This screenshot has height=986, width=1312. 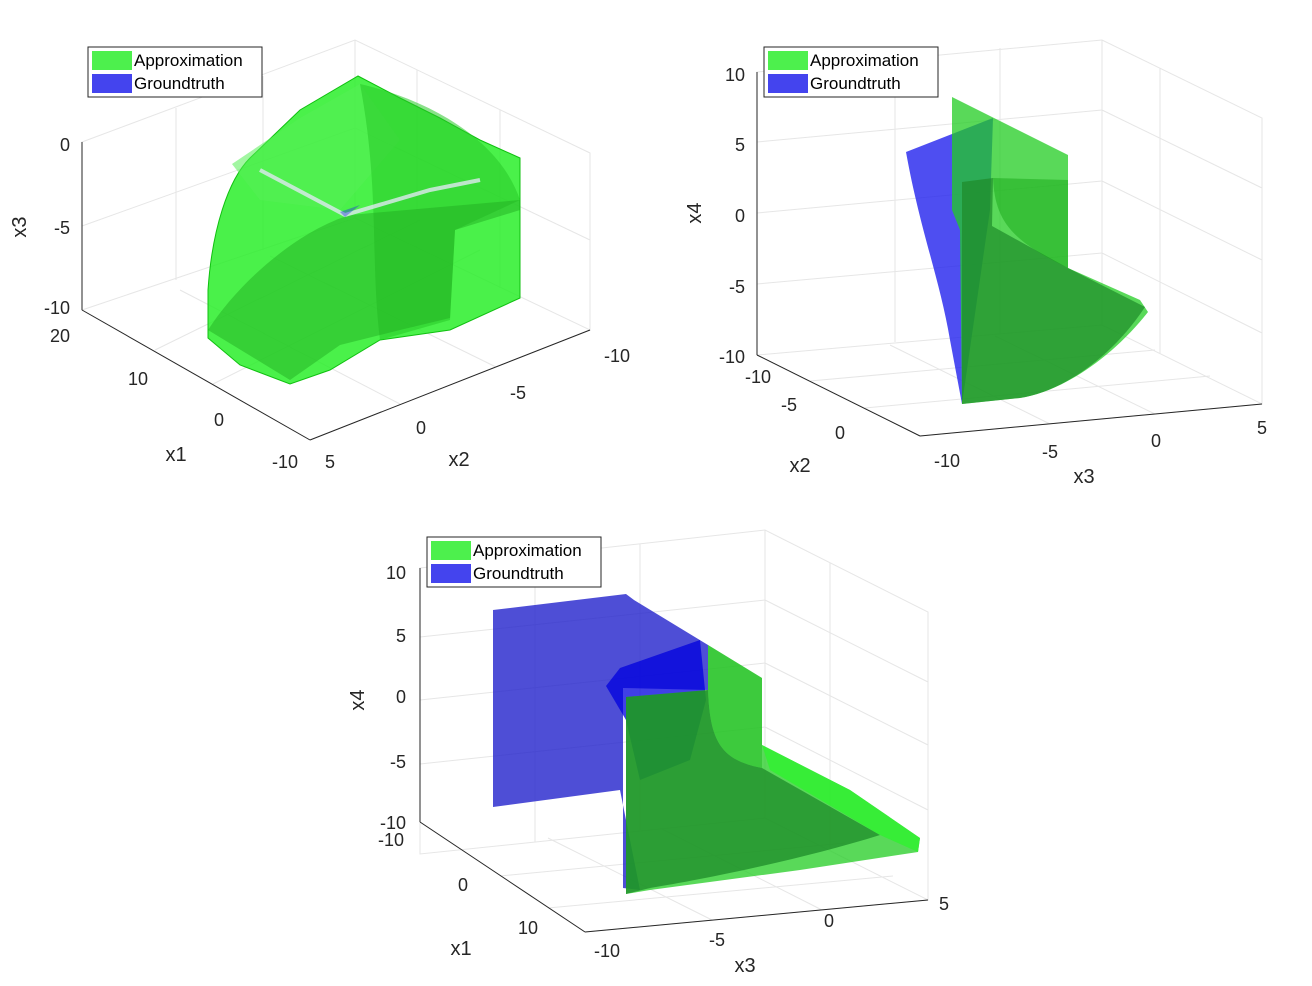 What do you see at coordinates (789, 405) in the screenshot?
I see `tick-label-x2-1: -5` at bounding box center [789, 405].